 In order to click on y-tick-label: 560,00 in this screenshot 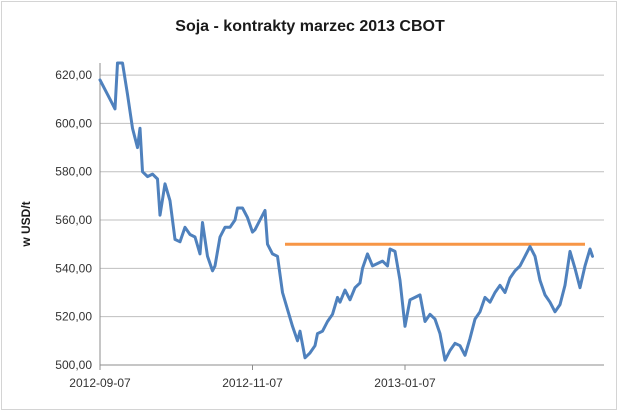, I will do `click(73, 220)`.